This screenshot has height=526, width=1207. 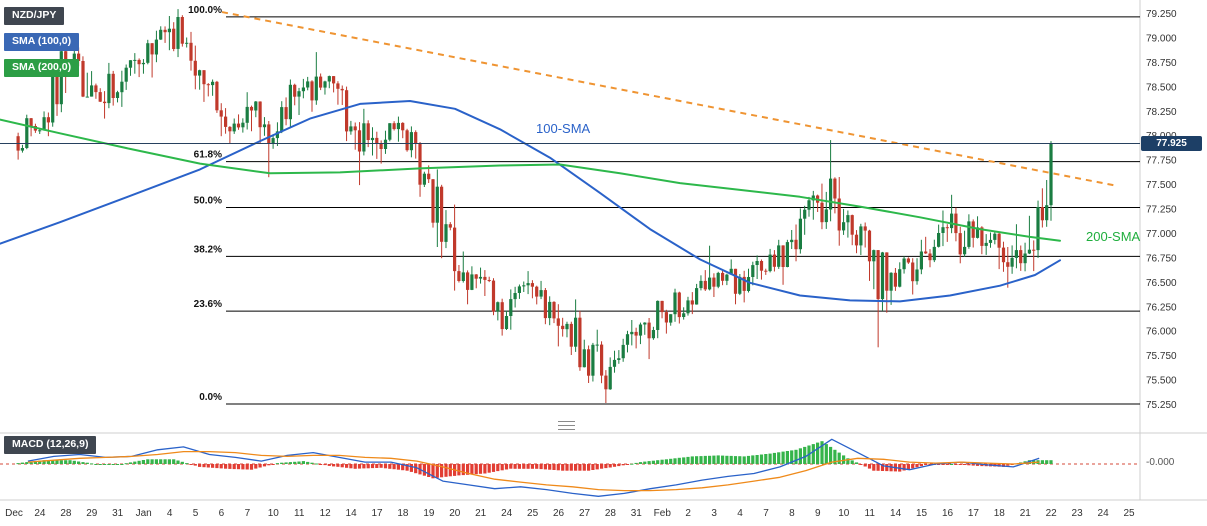 I want to click on macd-legend-badge: MACD (12,26,9), so click(x=50, y=445).